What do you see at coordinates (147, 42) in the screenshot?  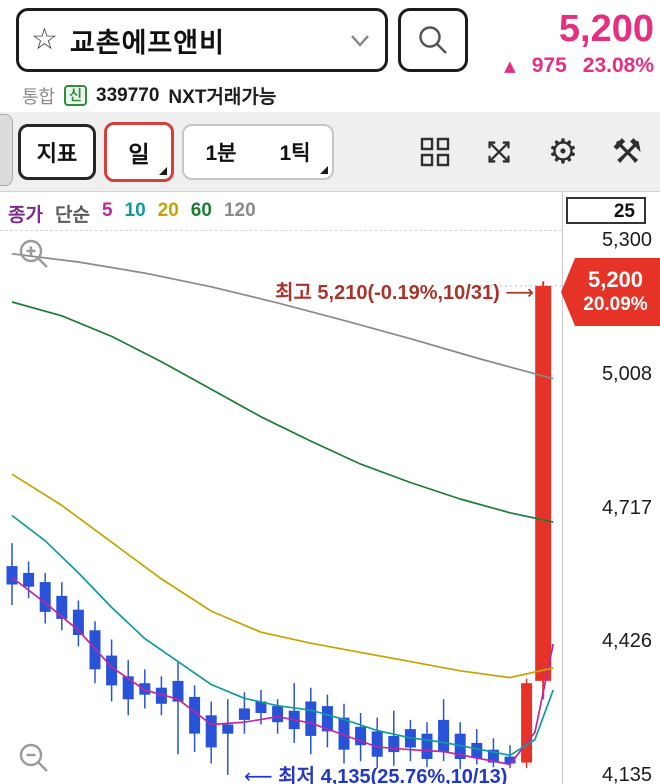 I see `stock-name: 교촌에프앤비` at bounding box center [147, 42].